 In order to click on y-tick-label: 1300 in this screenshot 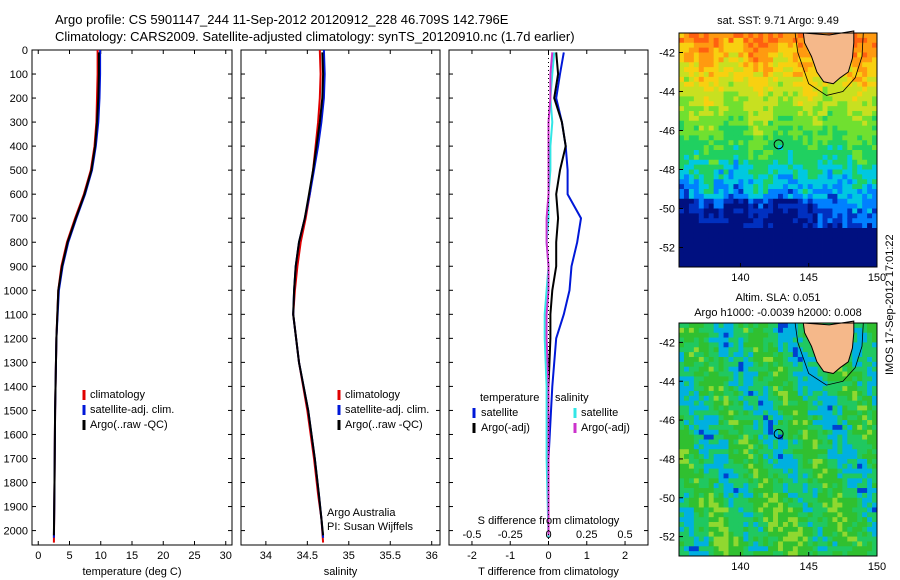, I will do `click(16, 363)`.